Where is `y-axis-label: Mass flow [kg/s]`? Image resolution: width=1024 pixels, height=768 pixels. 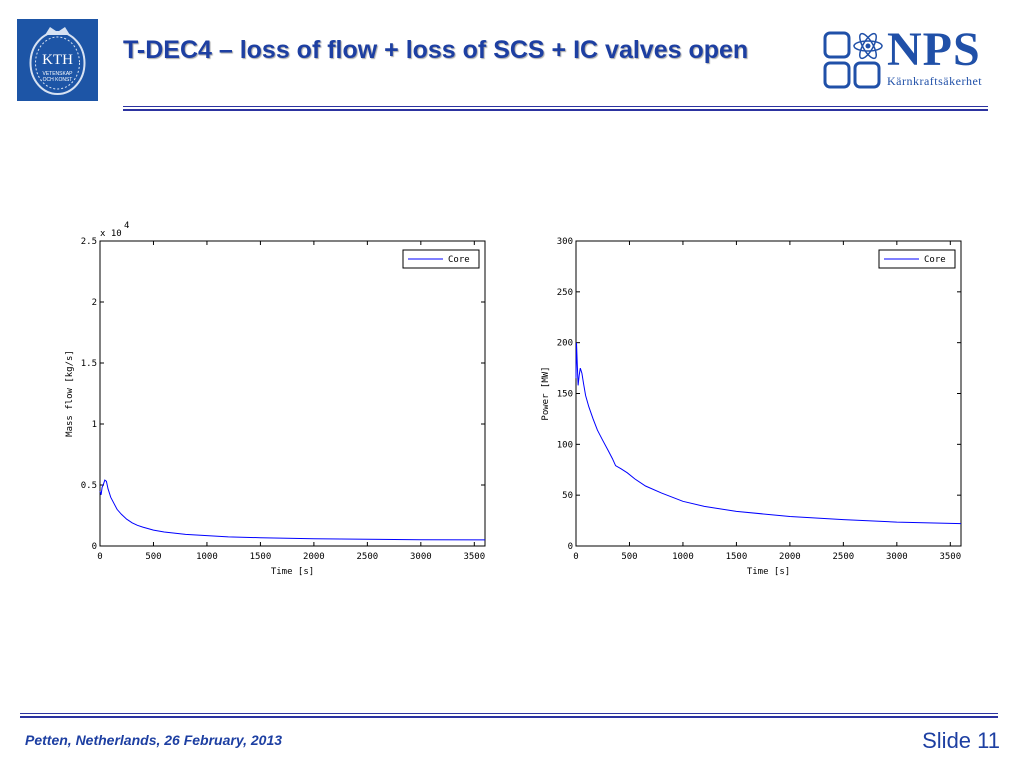 y-axis-label: Mass flow [kg/s] is located at coordinates (70, 393).